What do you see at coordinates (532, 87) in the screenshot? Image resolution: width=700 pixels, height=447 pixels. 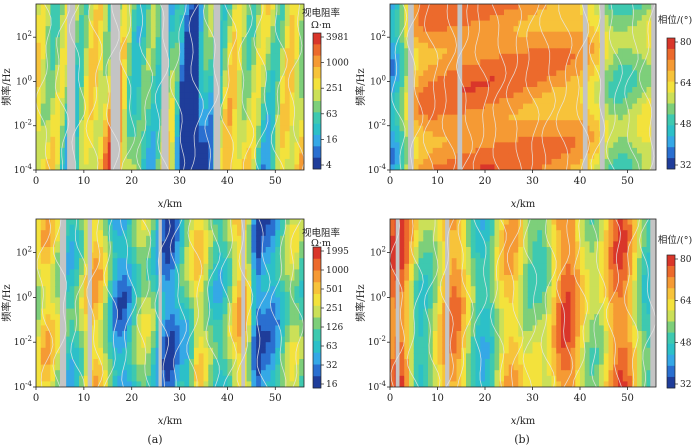 I see `contour-line` at bounding box center [532, 87].